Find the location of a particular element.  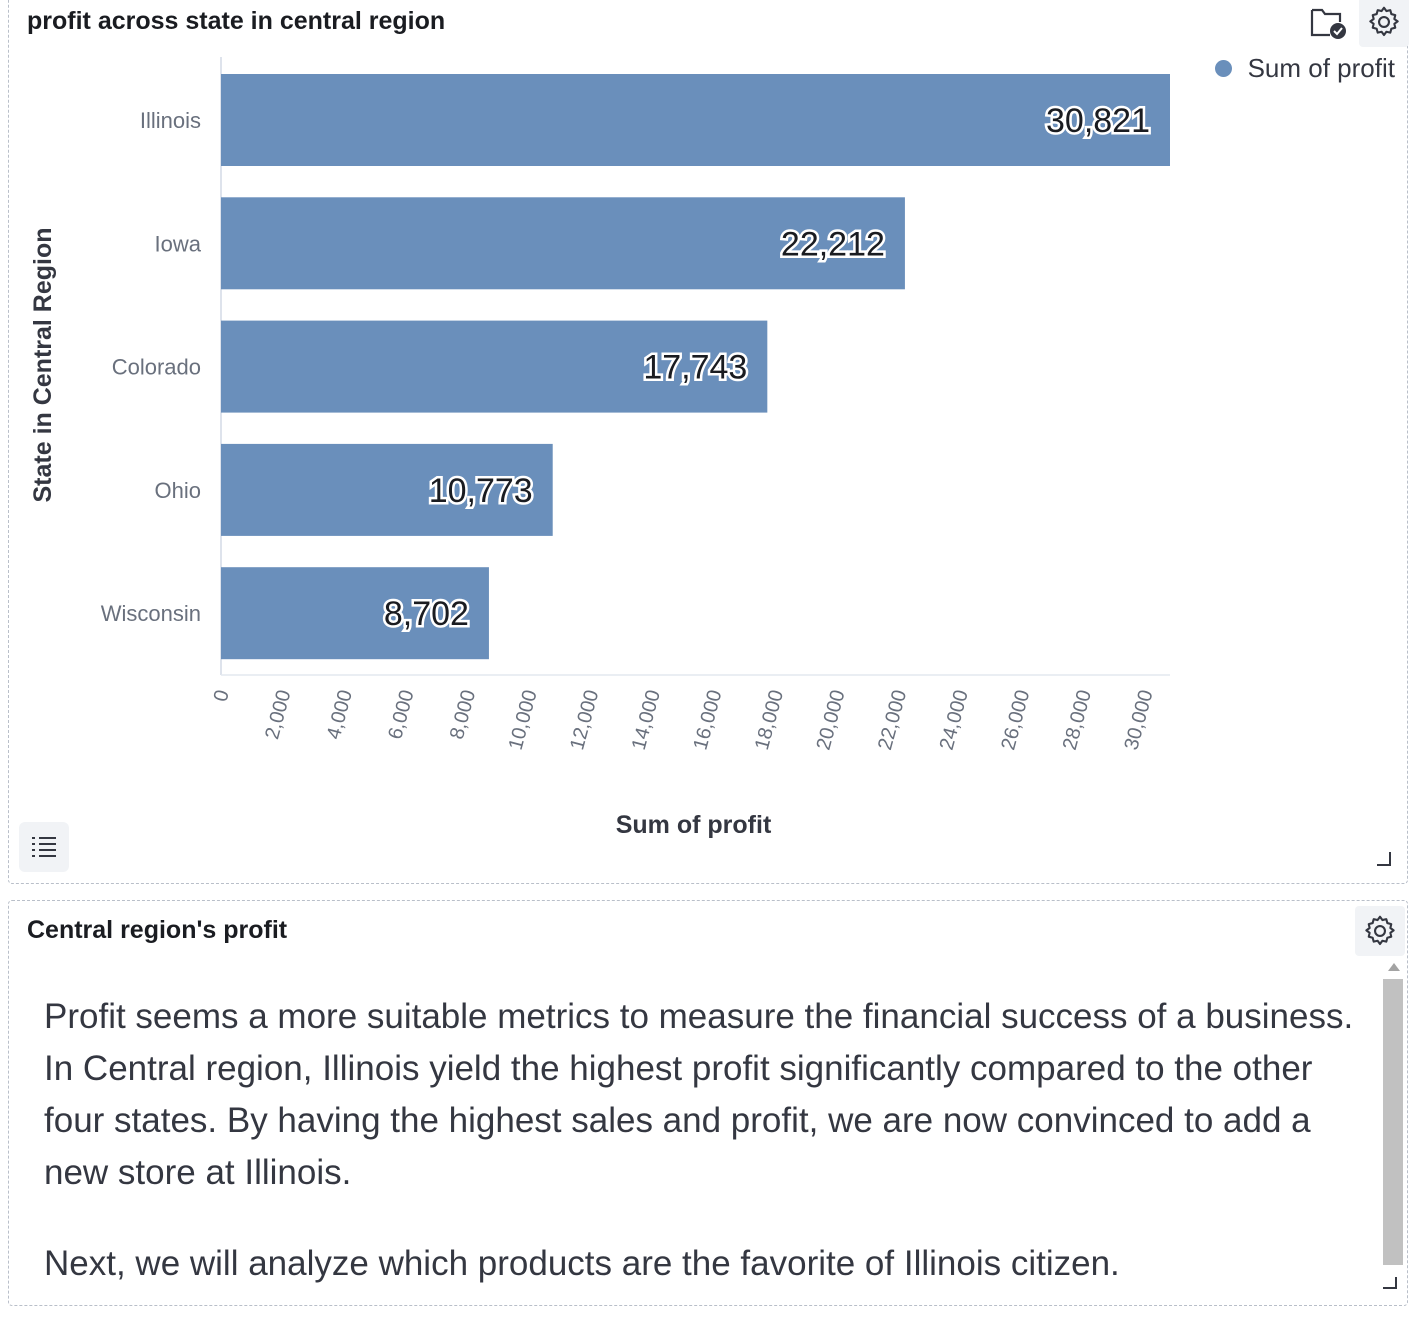

chart-panel-title: profit across state in central region is located at coordinates (236, 21).